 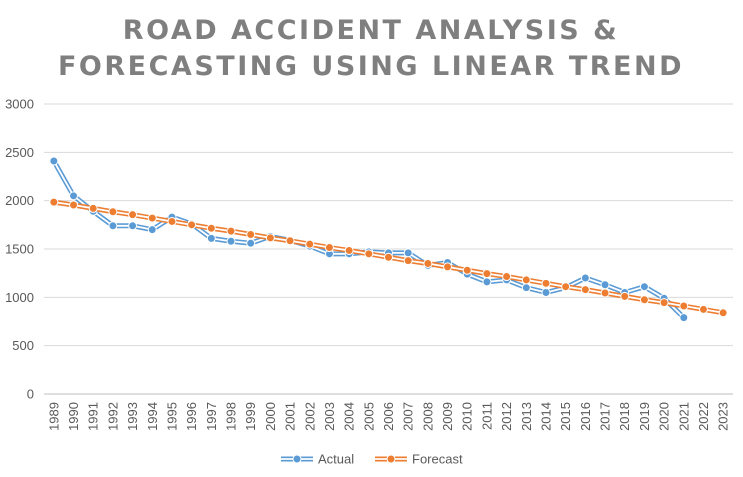 I want to click on x-tick-label: 2011, so click(x=486, y=416).